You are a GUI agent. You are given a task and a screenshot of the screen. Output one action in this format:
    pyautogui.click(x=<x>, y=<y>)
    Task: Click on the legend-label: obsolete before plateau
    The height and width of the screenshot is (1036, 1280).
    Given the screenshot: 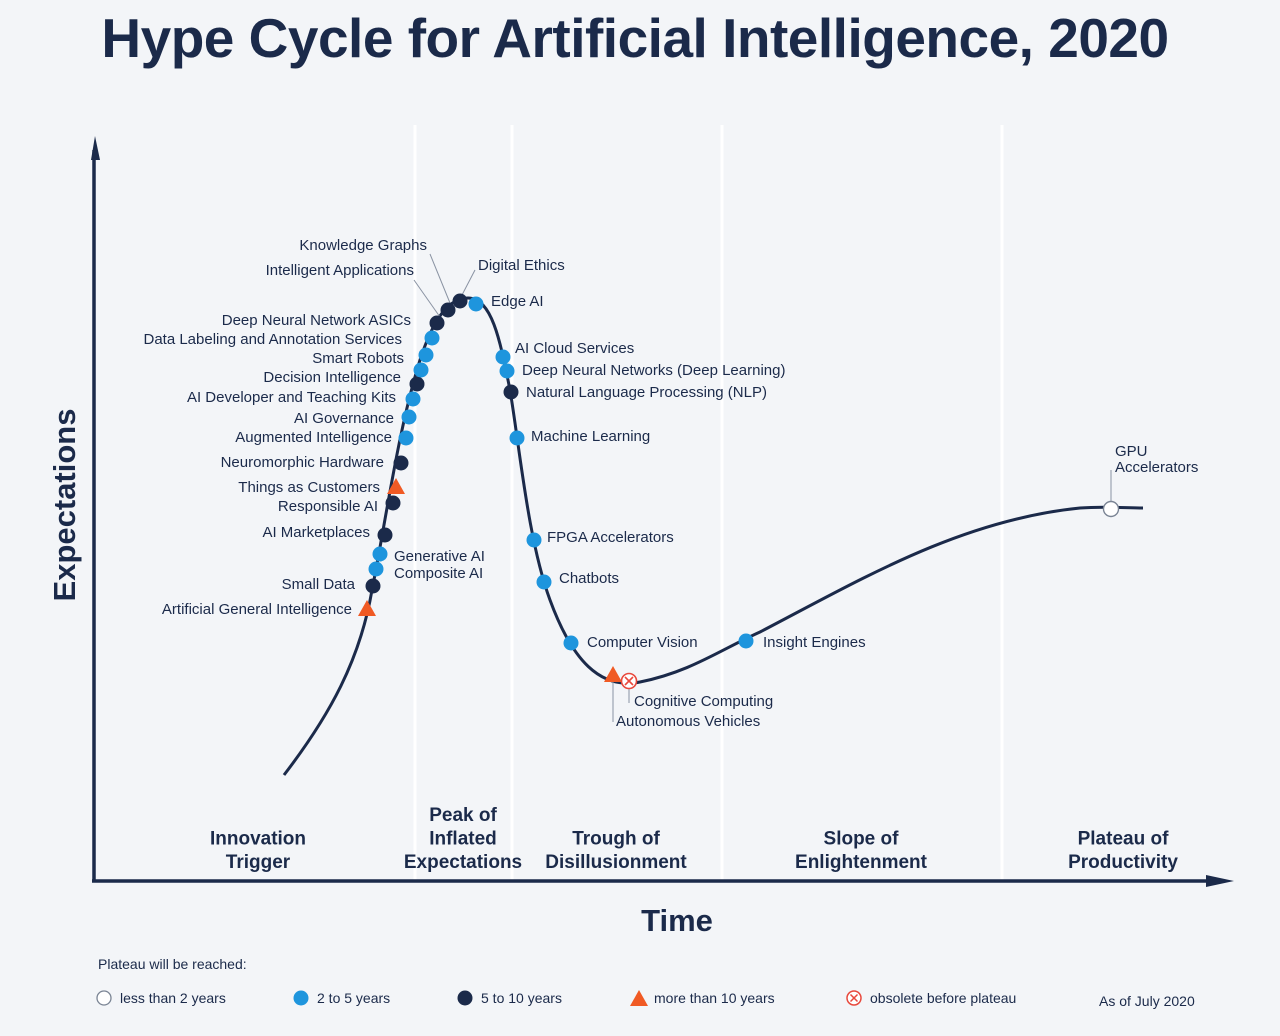 What is the action you would take?
    pyautogui.click(x=943, y=998)
    